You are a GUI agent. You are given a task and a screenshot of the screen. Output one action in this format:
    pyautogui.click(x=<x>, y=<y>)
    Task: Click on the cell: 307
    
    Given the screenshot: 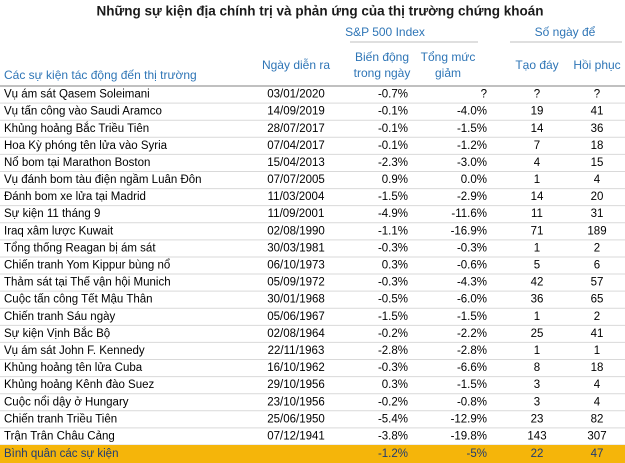 What is the action you would take?
    pyautogui.click(x=596, y=436)
    